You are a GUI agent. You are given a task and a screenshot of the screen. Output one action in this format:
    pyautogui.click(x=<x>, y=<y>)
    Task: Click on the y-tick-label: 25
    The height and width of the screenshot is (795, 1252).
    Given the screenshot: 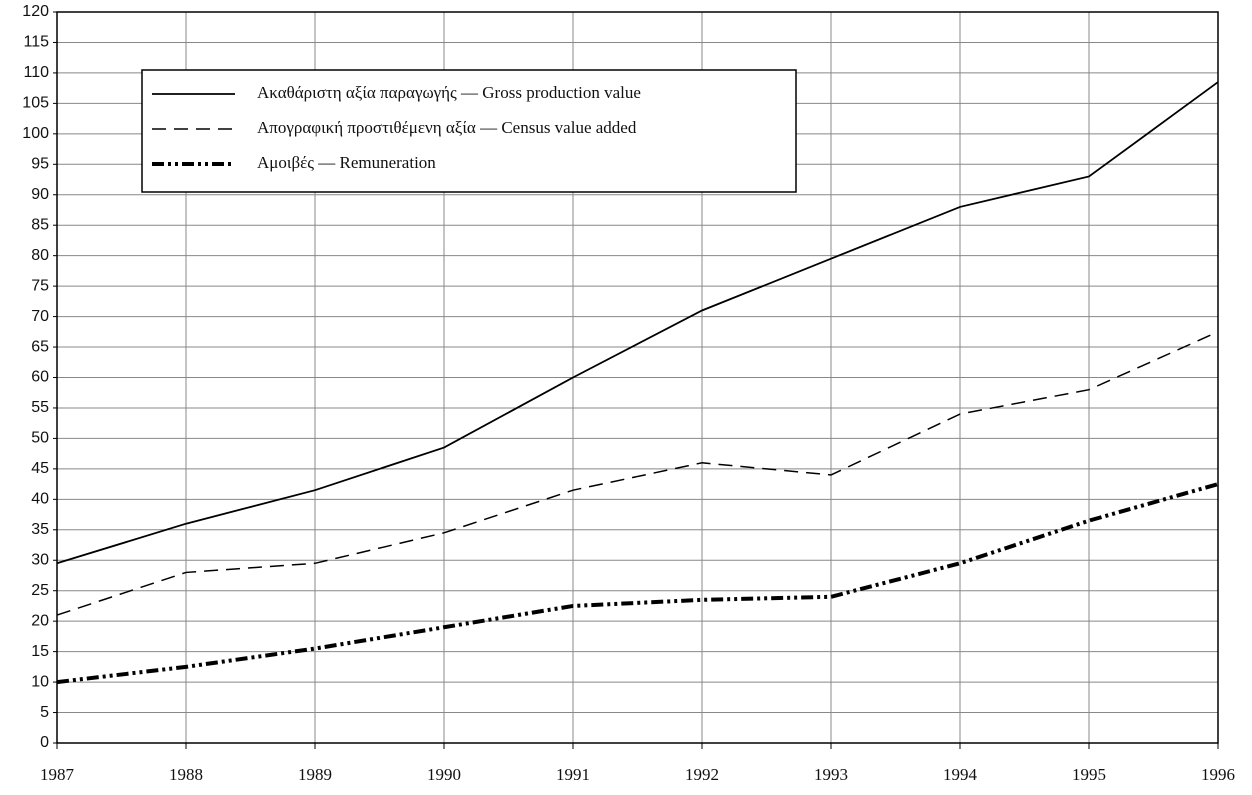 What is the action you would take?
    pyautogui.click(x=40, y=590)
    